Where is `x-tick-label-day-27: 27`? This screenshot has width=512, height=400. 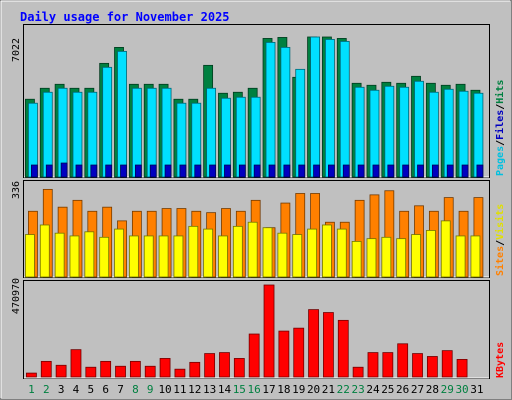
x-tick-label-day-27: 27 is located at coordinates (417, 389).